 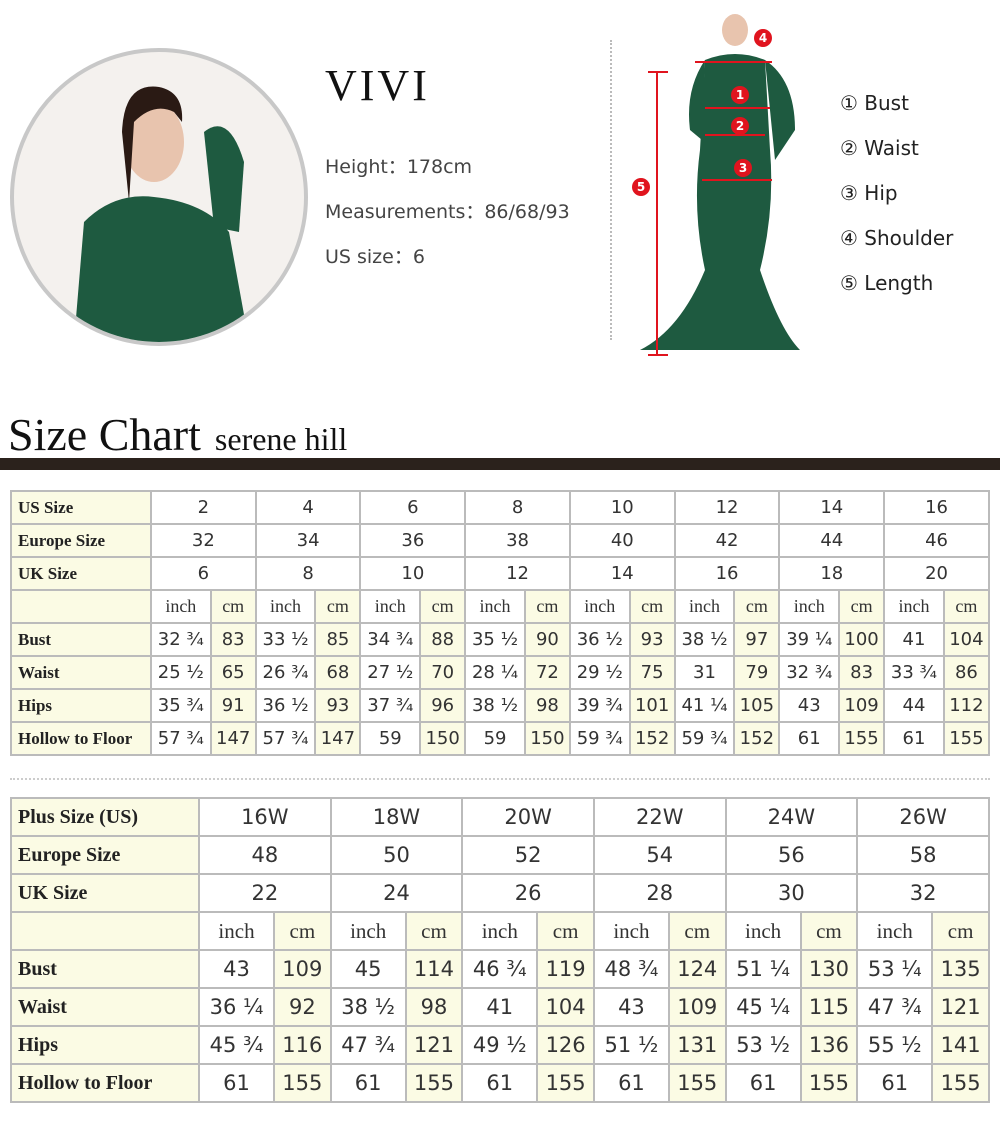 What do you see at coordinates (763, 969) in the screenshot?
I see `inch-value: 51 ¼` at bounding box center [763, 969].